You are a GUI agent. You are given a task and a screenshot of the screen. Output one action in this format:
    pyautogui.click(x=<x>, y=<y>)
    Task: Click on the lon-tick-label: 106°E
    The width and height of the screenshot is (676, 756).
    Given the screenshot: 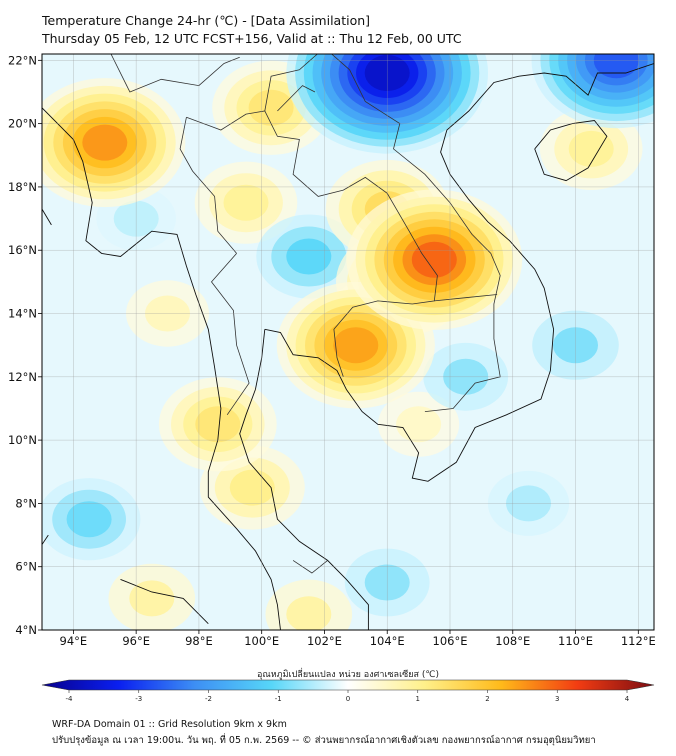 What is the action you would take?
    pyautogui.click(x=450, y=641)
    